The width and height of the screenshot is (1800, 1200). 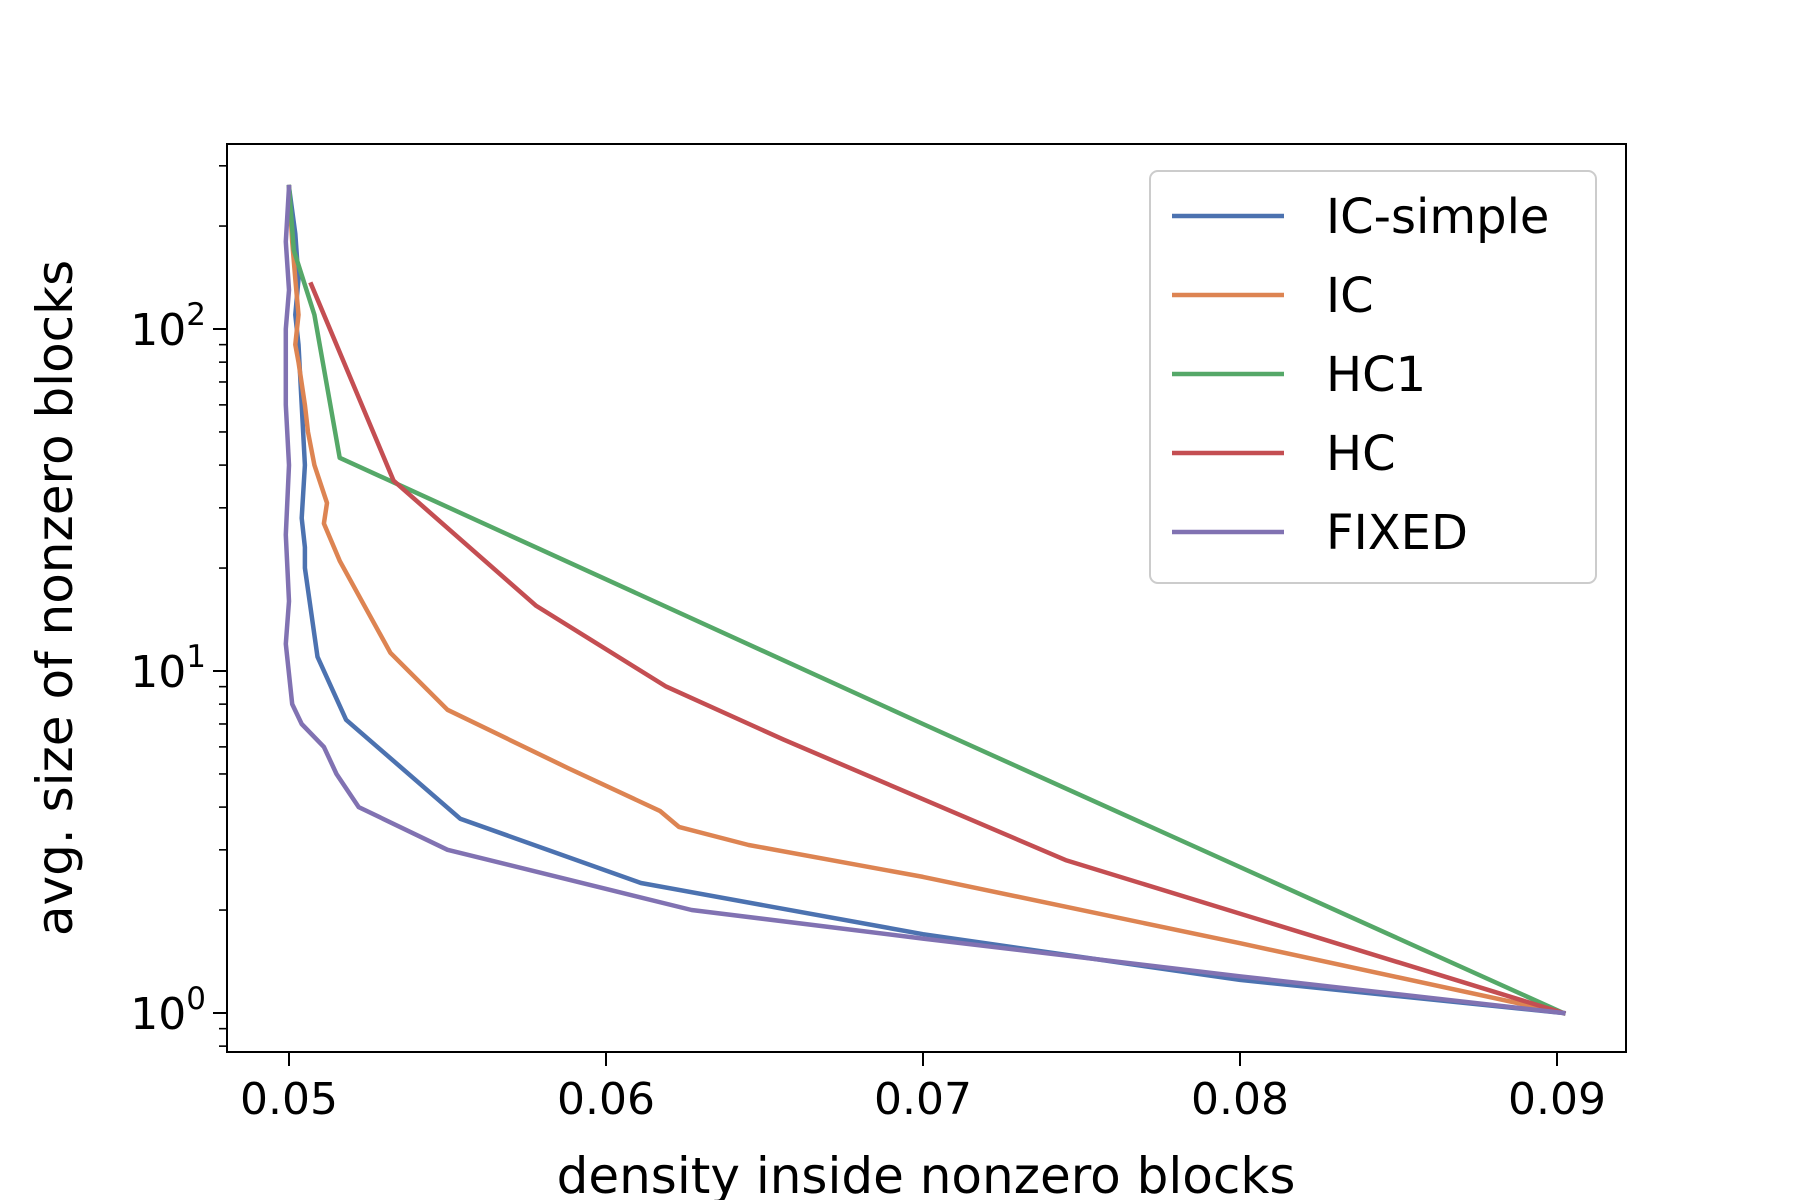 I want to click on legend-label: IC-simple, so click(x=1437, y=217).